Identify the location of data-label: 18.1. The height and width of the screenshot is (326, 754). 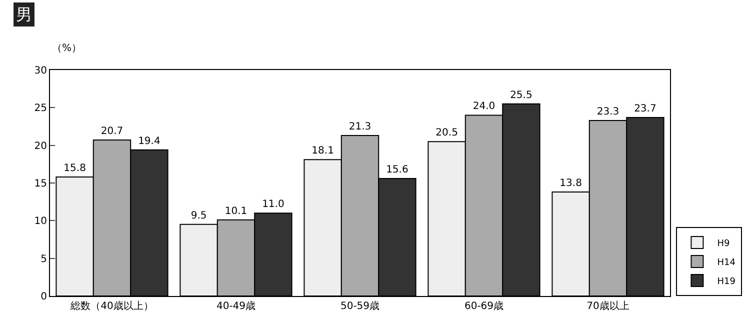
(323, 151).